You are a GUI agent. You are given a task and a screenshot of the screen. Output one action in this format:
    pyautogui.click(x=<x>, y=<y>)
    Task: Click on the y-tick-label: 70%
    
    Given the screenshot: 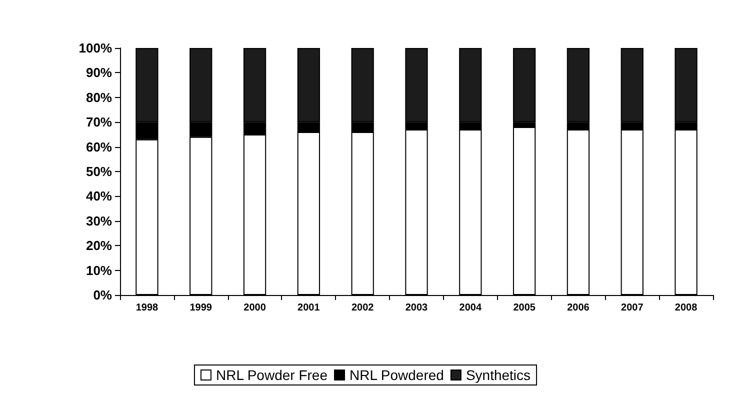 What is the action you would take?
    pyautogui.click(x=99, y=122)
    